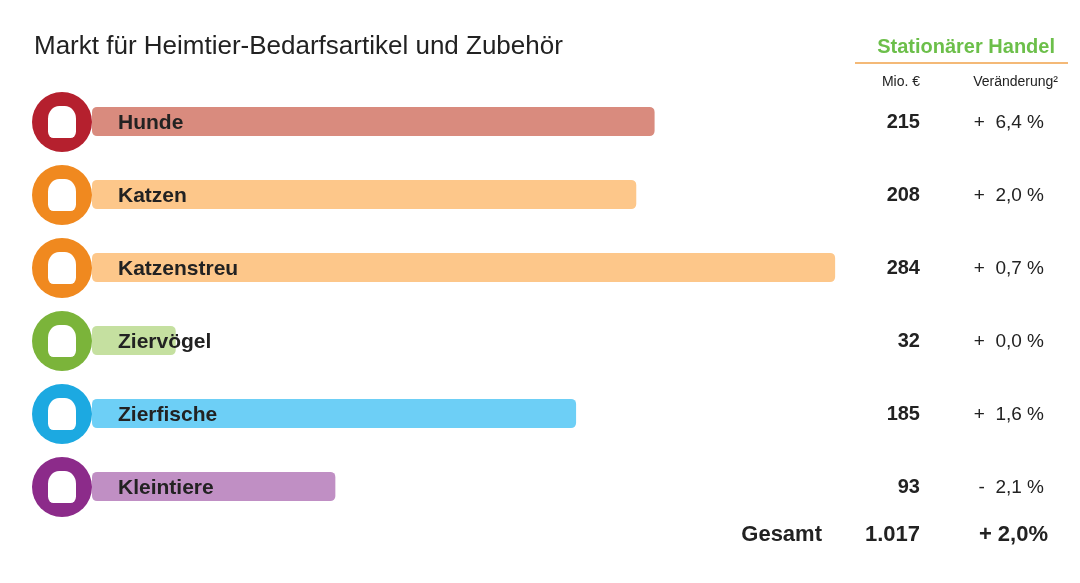  I want to click on chart-title: Markt für Heimtier-Bedarfsartikel und Zubehör, so click(299, 45).